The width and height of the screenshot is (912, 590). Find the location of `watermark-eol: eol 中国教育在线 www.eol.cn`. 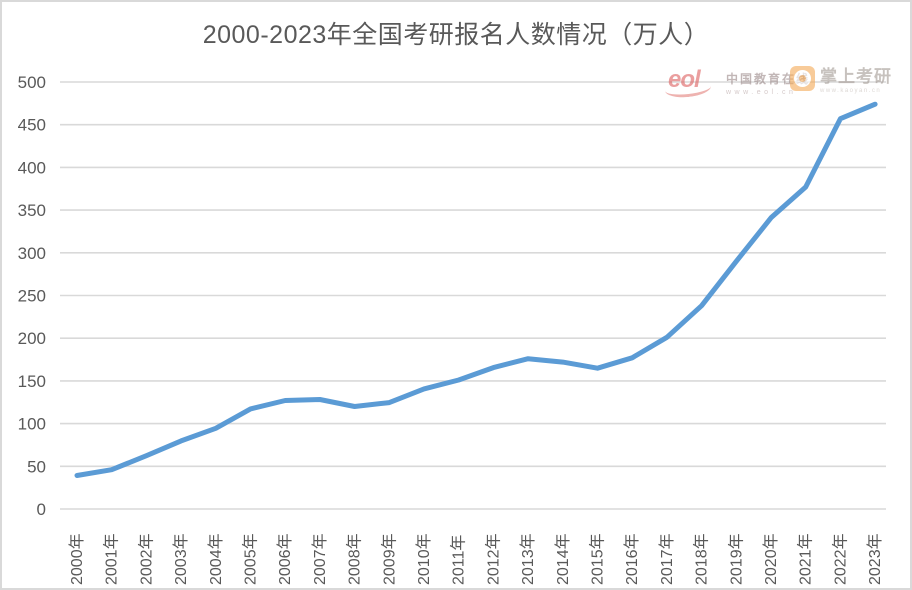

watermark-eol: eol 中国教育在线 www.eol.cn is located at coordinates (737, 83).